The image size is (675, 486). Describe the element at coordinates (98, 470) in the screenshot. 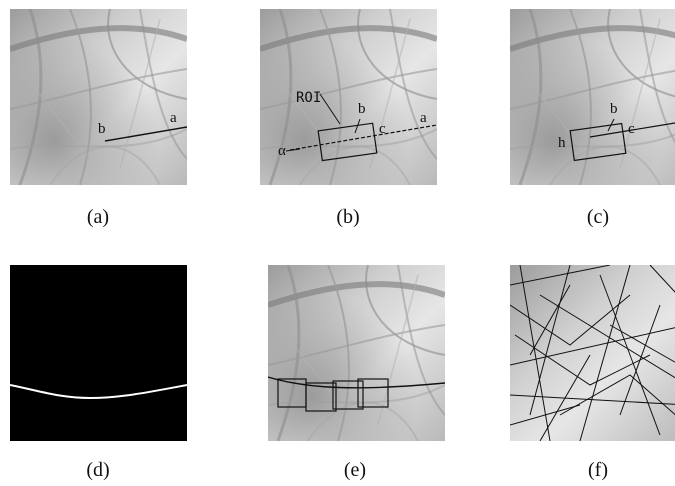

I see `caption-d: (d)` at that location.